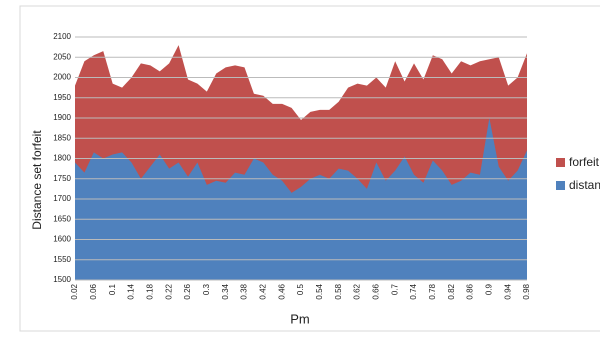 This screenshot has width=600, height=338. I want to click on x-tick-label: 0.86, so click(470, 291).